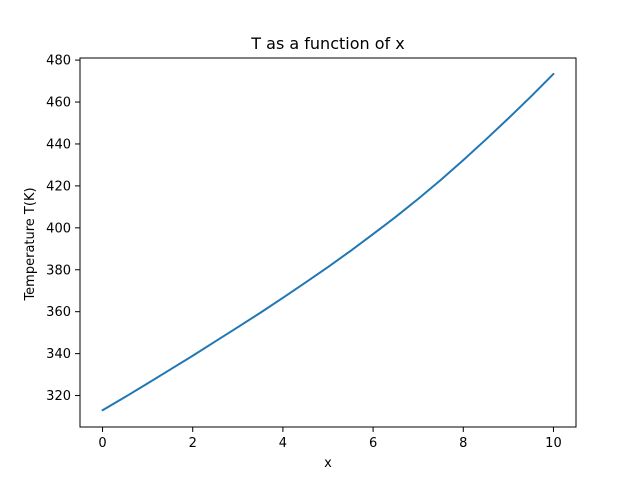  I want to click on x-axis-label: x, so click(328, 463).